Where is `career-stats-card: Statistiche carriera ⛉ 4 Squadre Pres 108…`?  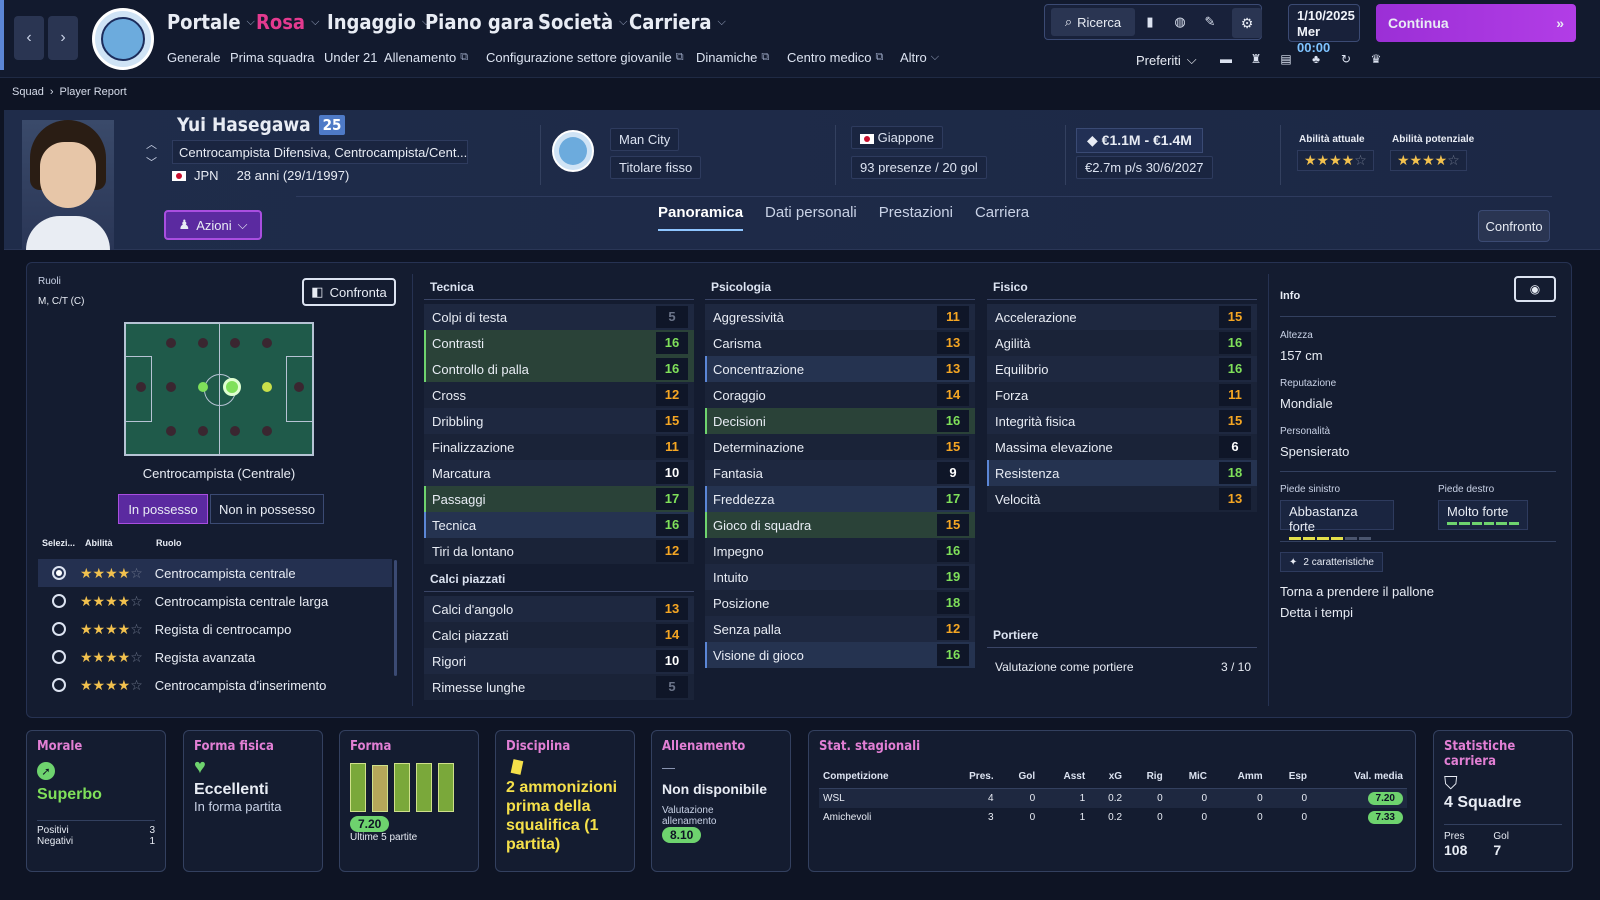
career-stats-card: Statistiche carriera ⛉ 4 Squadre Pres 108… is located at coordinates (1503, 801).